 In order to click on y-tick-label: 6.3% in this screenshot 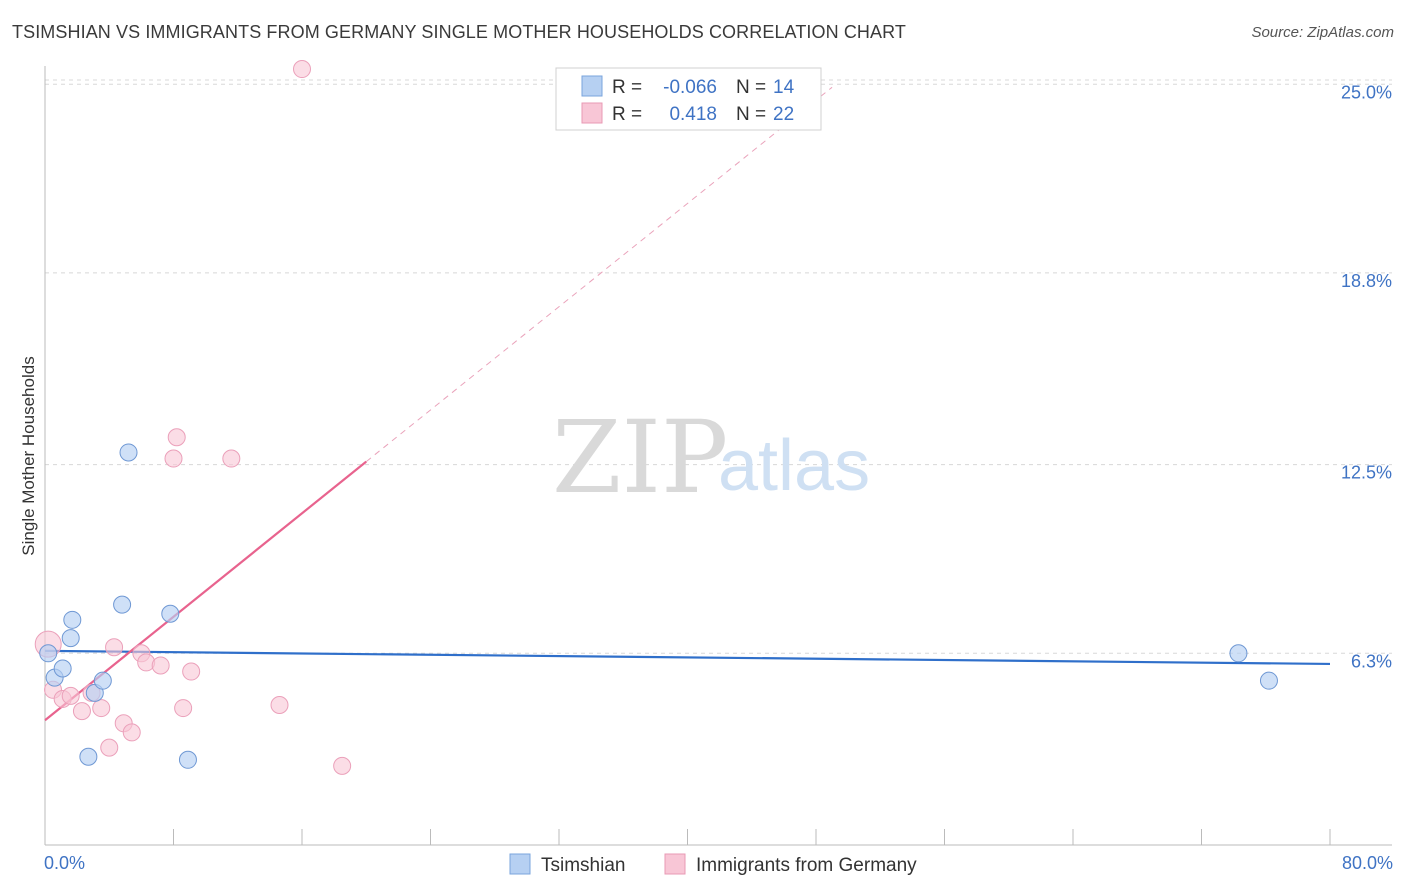, I will do `click(1371, 661)`.